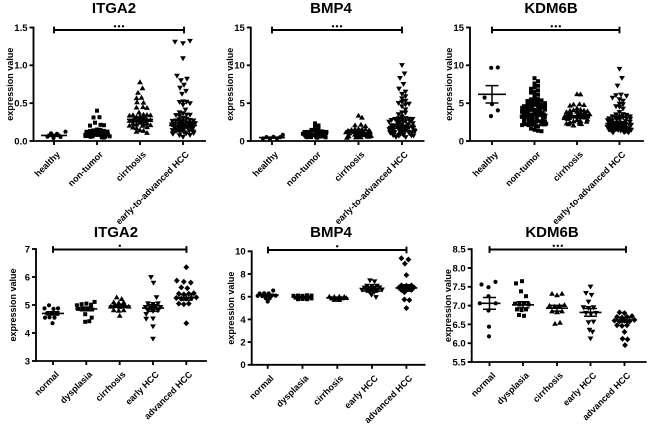 The image size is (650, 424). Describe the element at coordinates (21, 28) in the screenshot. I see `svg-text: 1.5` at that location.